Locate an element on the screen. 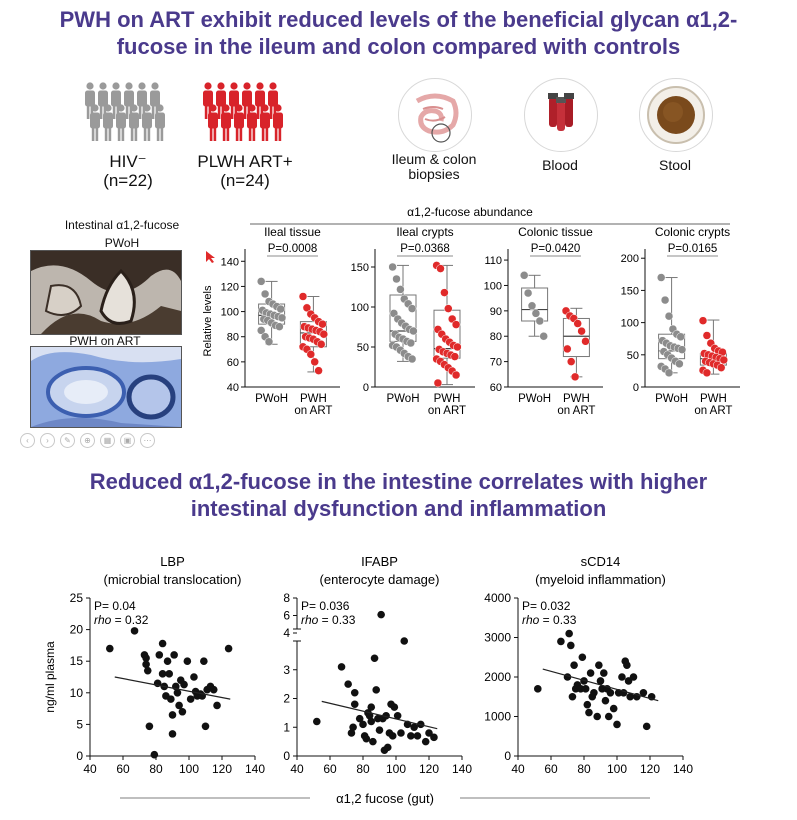  headline-bottom-line2: intestinal dysfunction and inflammation is located at coordinates (398, 508).